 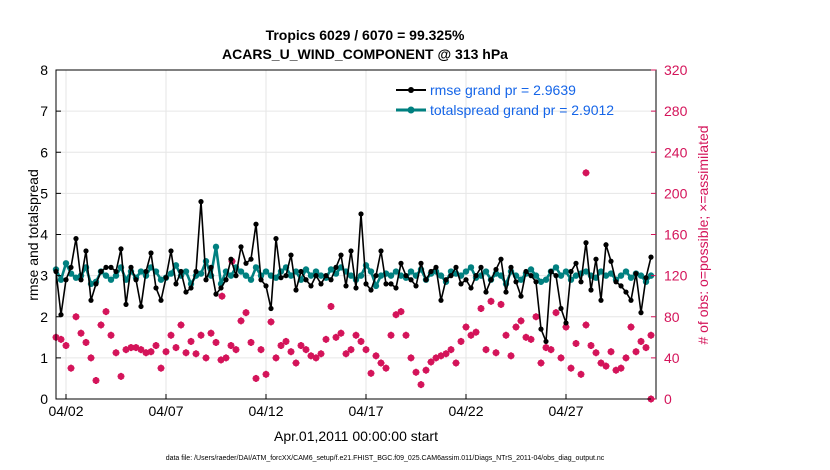 What do you see at coordinates (536, 316) in the screenshot?
I see `obs-point-96-ring` at bounding box center [536, 316].